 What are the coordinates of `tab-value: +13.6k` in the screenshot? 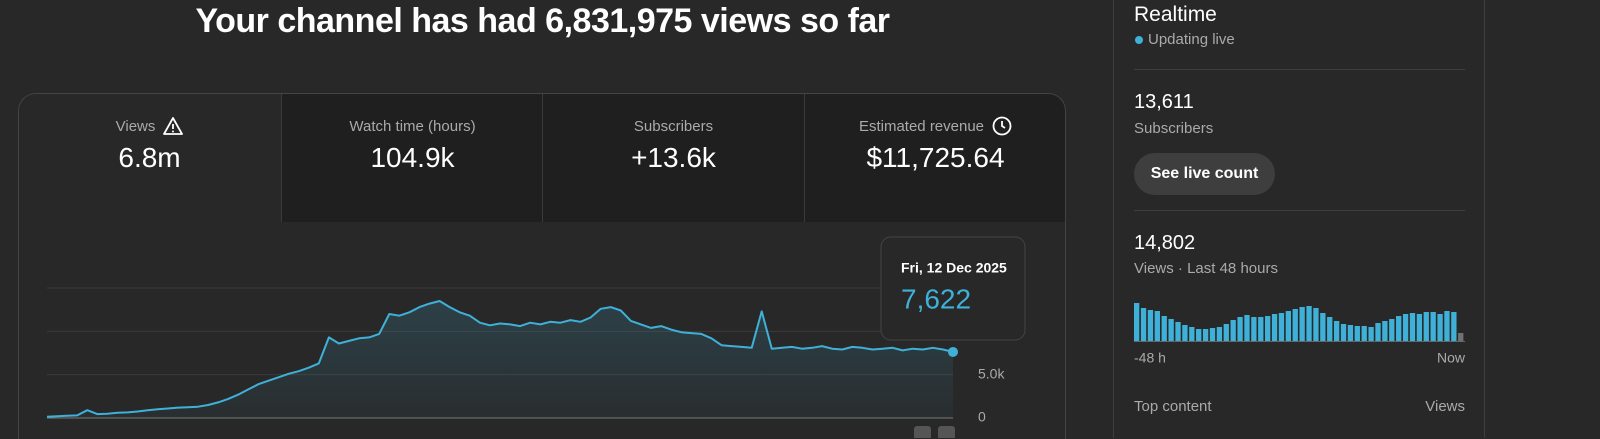 It's located at (673, 157).